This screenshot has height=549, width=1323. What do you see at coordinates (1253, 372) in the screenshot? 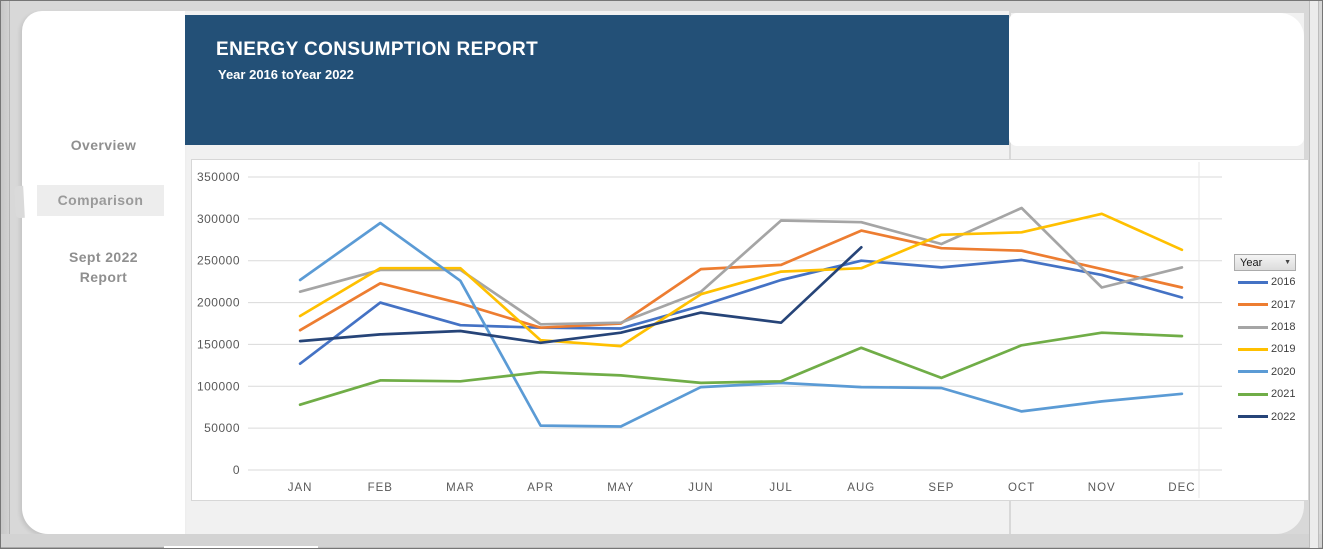
I see `legend-swatch-2020` at bounding box center [1253, 372].